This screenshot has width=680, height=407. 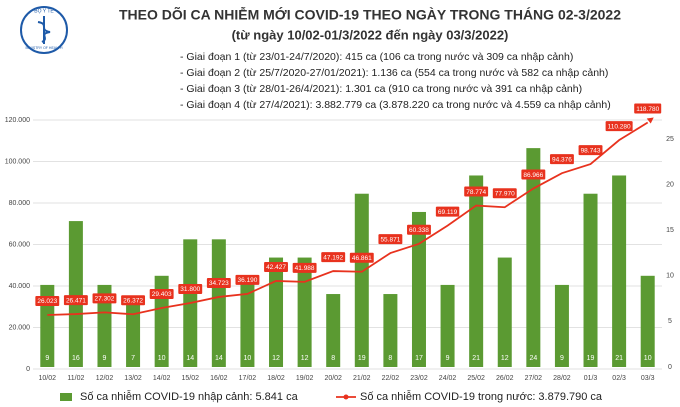 What do you see at coordinates (619, 358) in the screenshot?
I see `bar-value-label: 21` at bounding box center [619, 358].